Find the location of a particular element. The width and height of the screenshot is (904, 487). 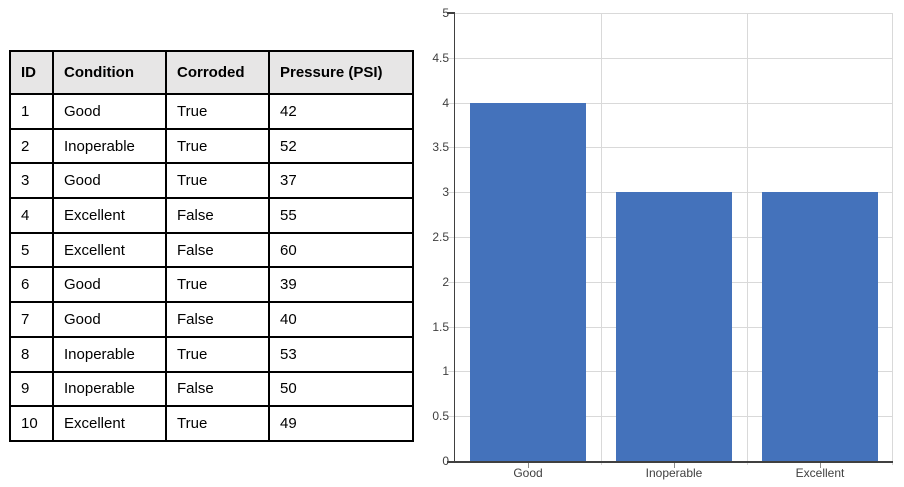

table-row: 1 Good True 42 is located at coordinates (211, 111).